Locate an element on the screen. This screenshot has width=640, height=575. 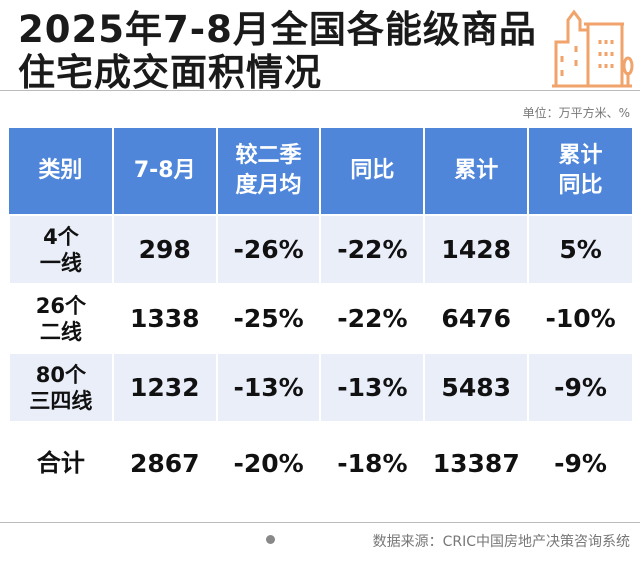
row-category: 80个 三四线 is located at coordinates (60, 387).